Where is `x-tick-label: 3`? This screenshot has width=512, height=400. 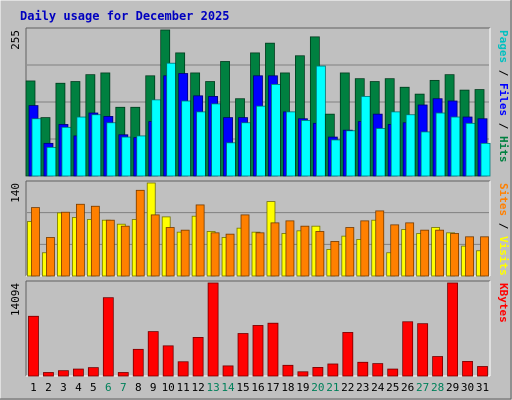 x-tick-label: 3 is located at coordinates (63, 387).